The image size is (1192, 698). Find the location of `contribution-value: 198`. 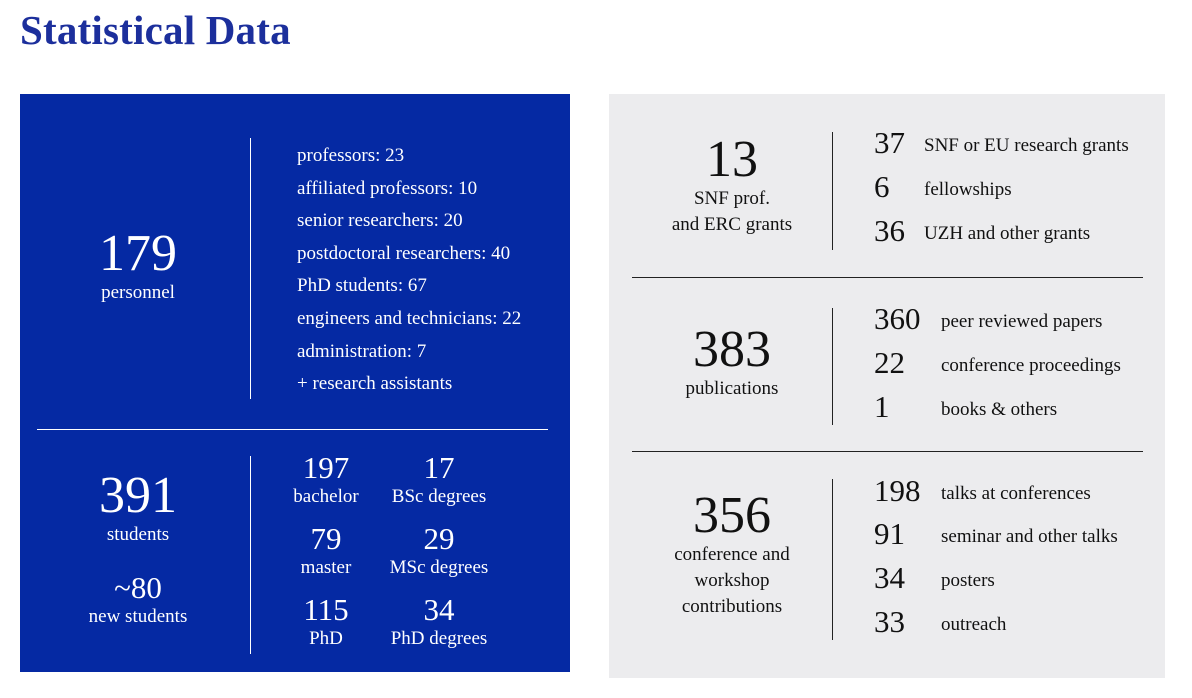

contribution-value: 198 is located at coordinates (897, 490).